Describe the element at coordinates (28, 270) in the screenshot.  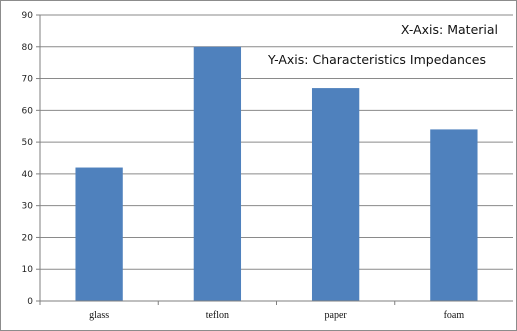
I see `y-tick-label: 10` at that location.